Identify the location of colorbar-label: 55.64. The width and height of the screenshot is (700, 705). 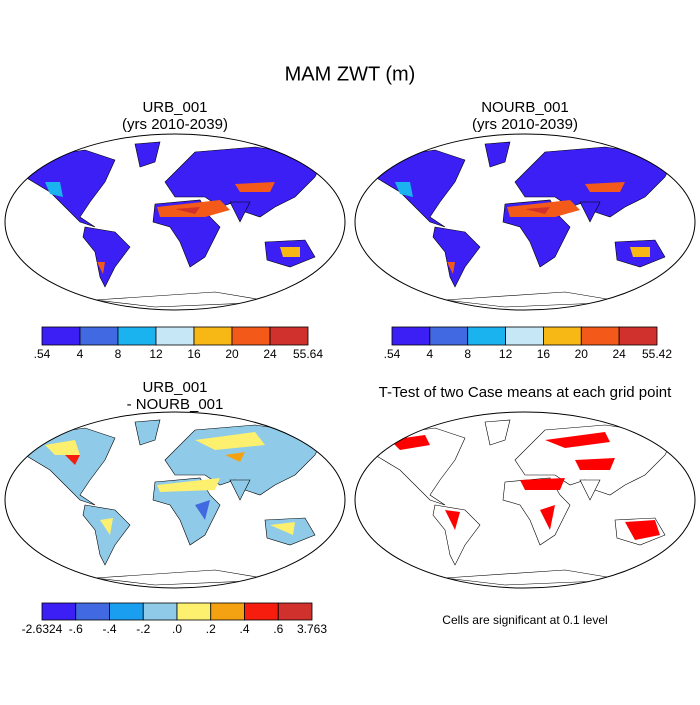
(308, 354).